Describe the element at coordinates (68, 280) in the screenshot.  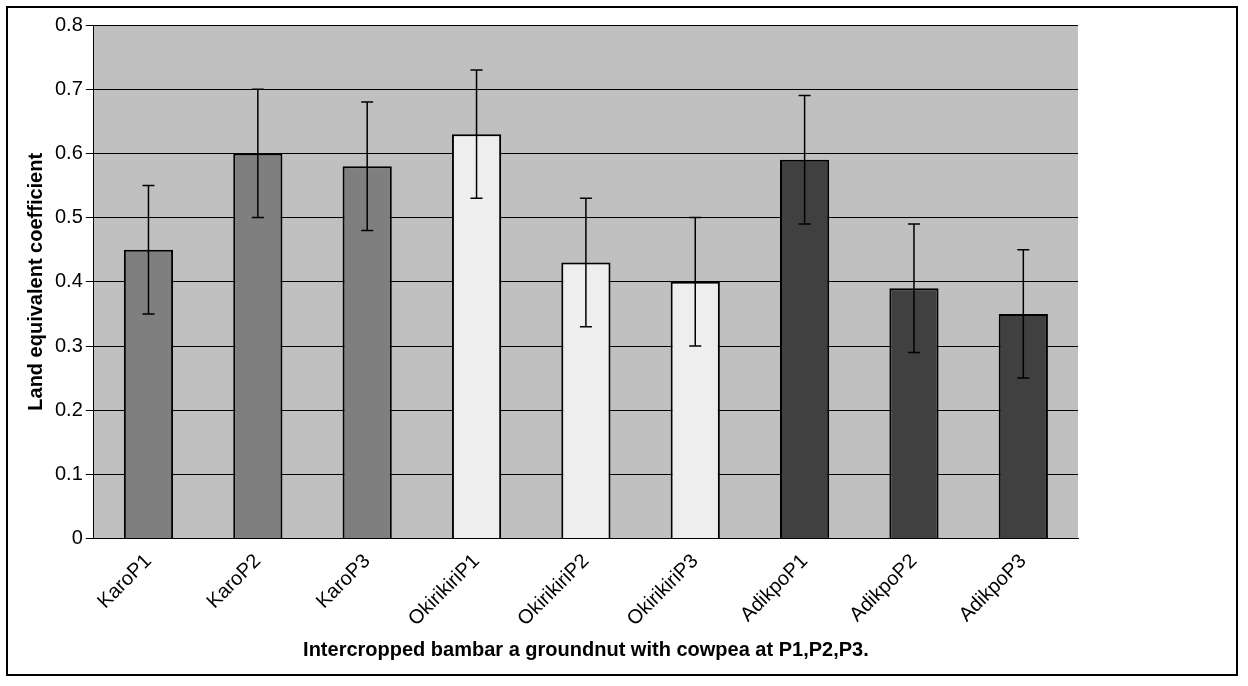
I see `y-tick-label: 0.4` at that location.